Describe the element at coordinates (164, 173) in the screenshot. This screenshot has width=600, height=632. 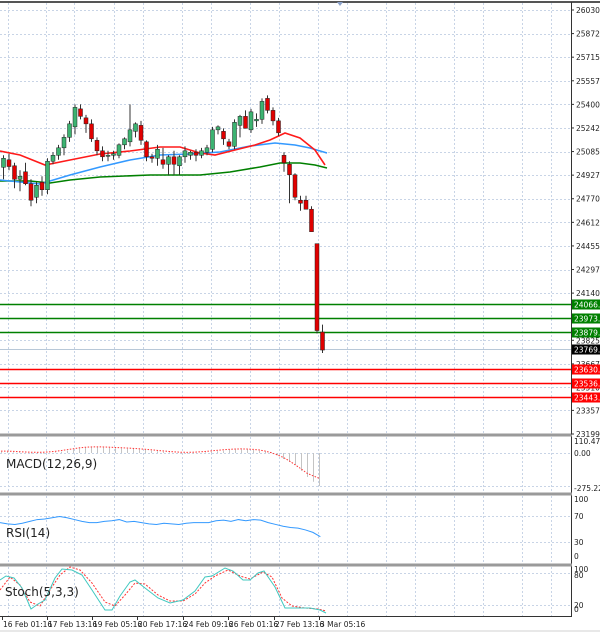
I see `ma-green-line` at that location.